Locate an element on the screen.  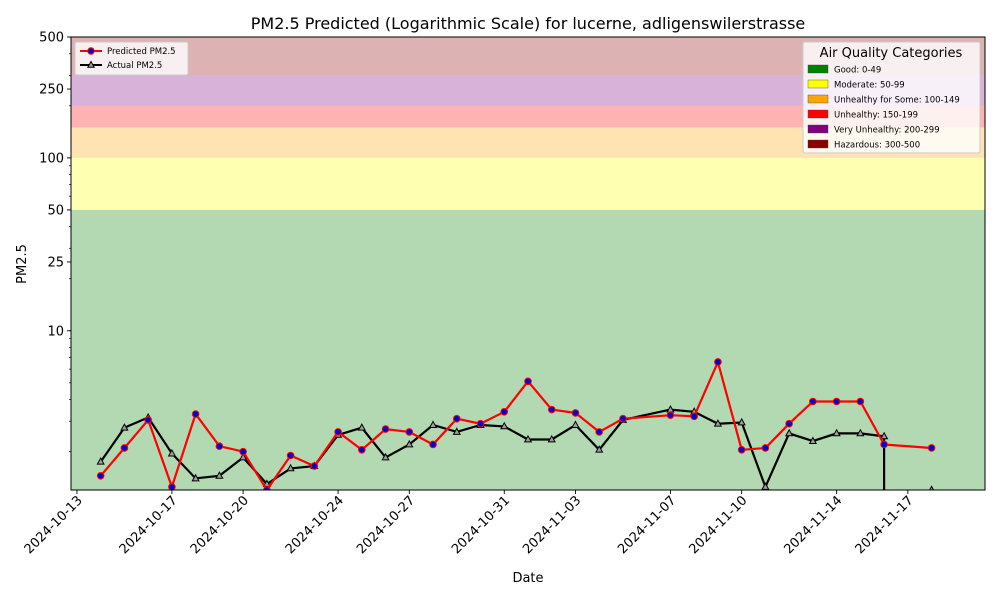
actual-legend-label: Actual PM2.5 is located at coordinates (134, 66).